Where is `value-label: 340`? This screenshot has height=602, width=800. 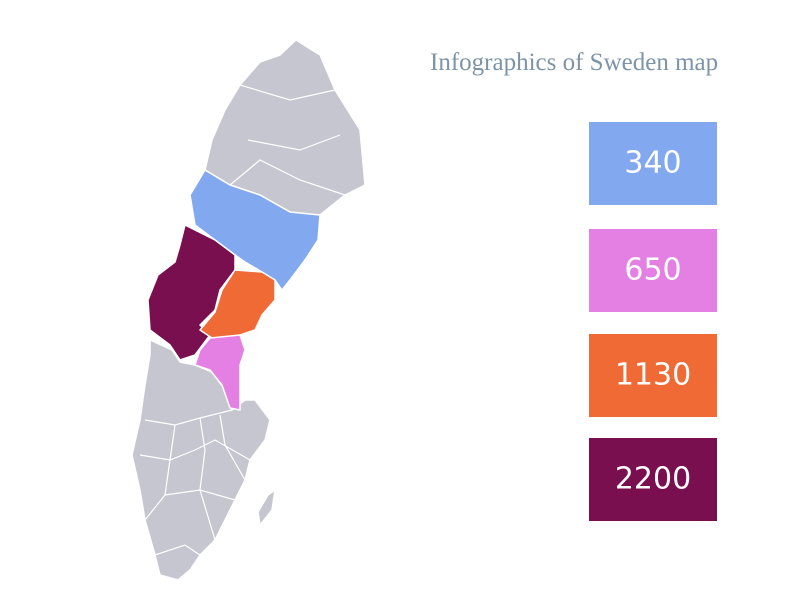 value-label: 340 is located at coordinates (652, 163).